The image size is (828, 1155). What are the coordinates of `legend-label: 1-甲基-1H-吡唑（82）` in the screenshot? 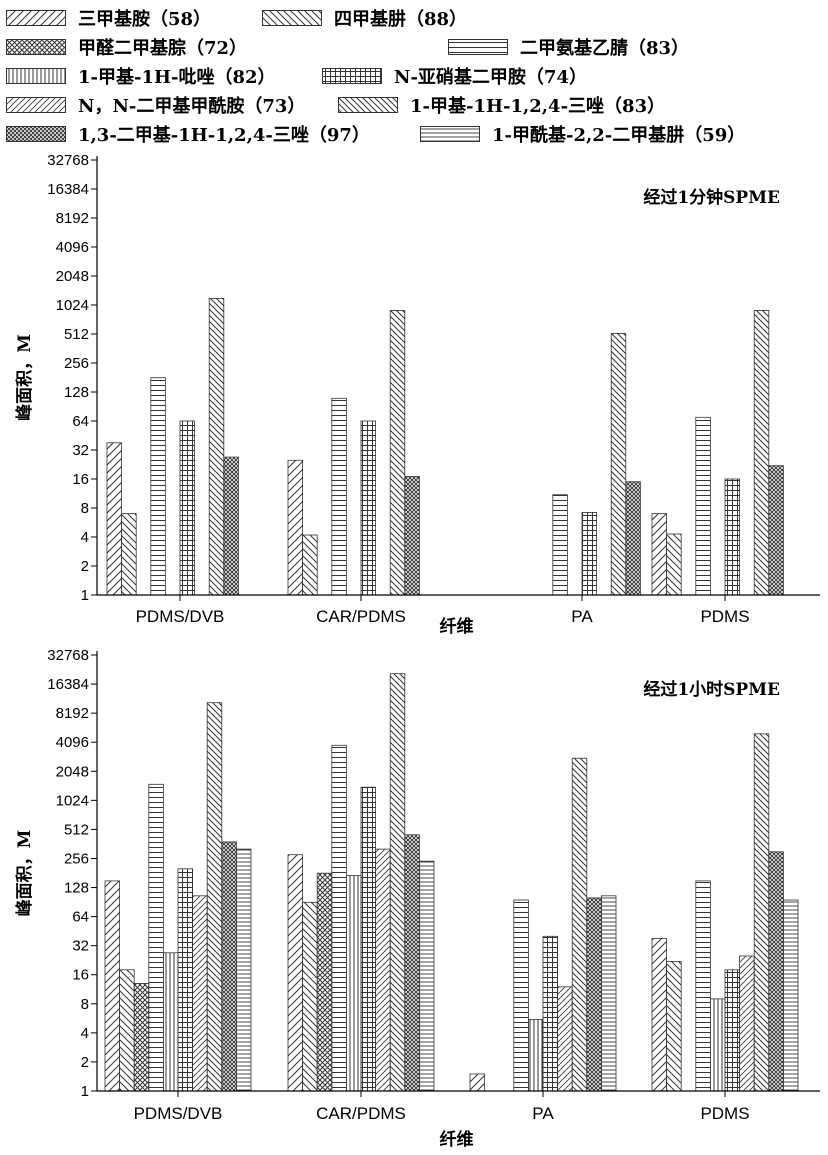 It's located at (177, 77).